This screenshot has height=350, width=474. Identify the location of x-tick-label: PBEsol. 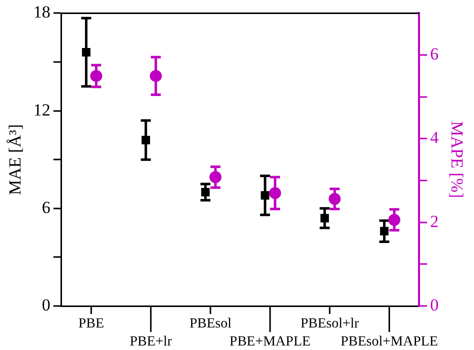
(210, 324).